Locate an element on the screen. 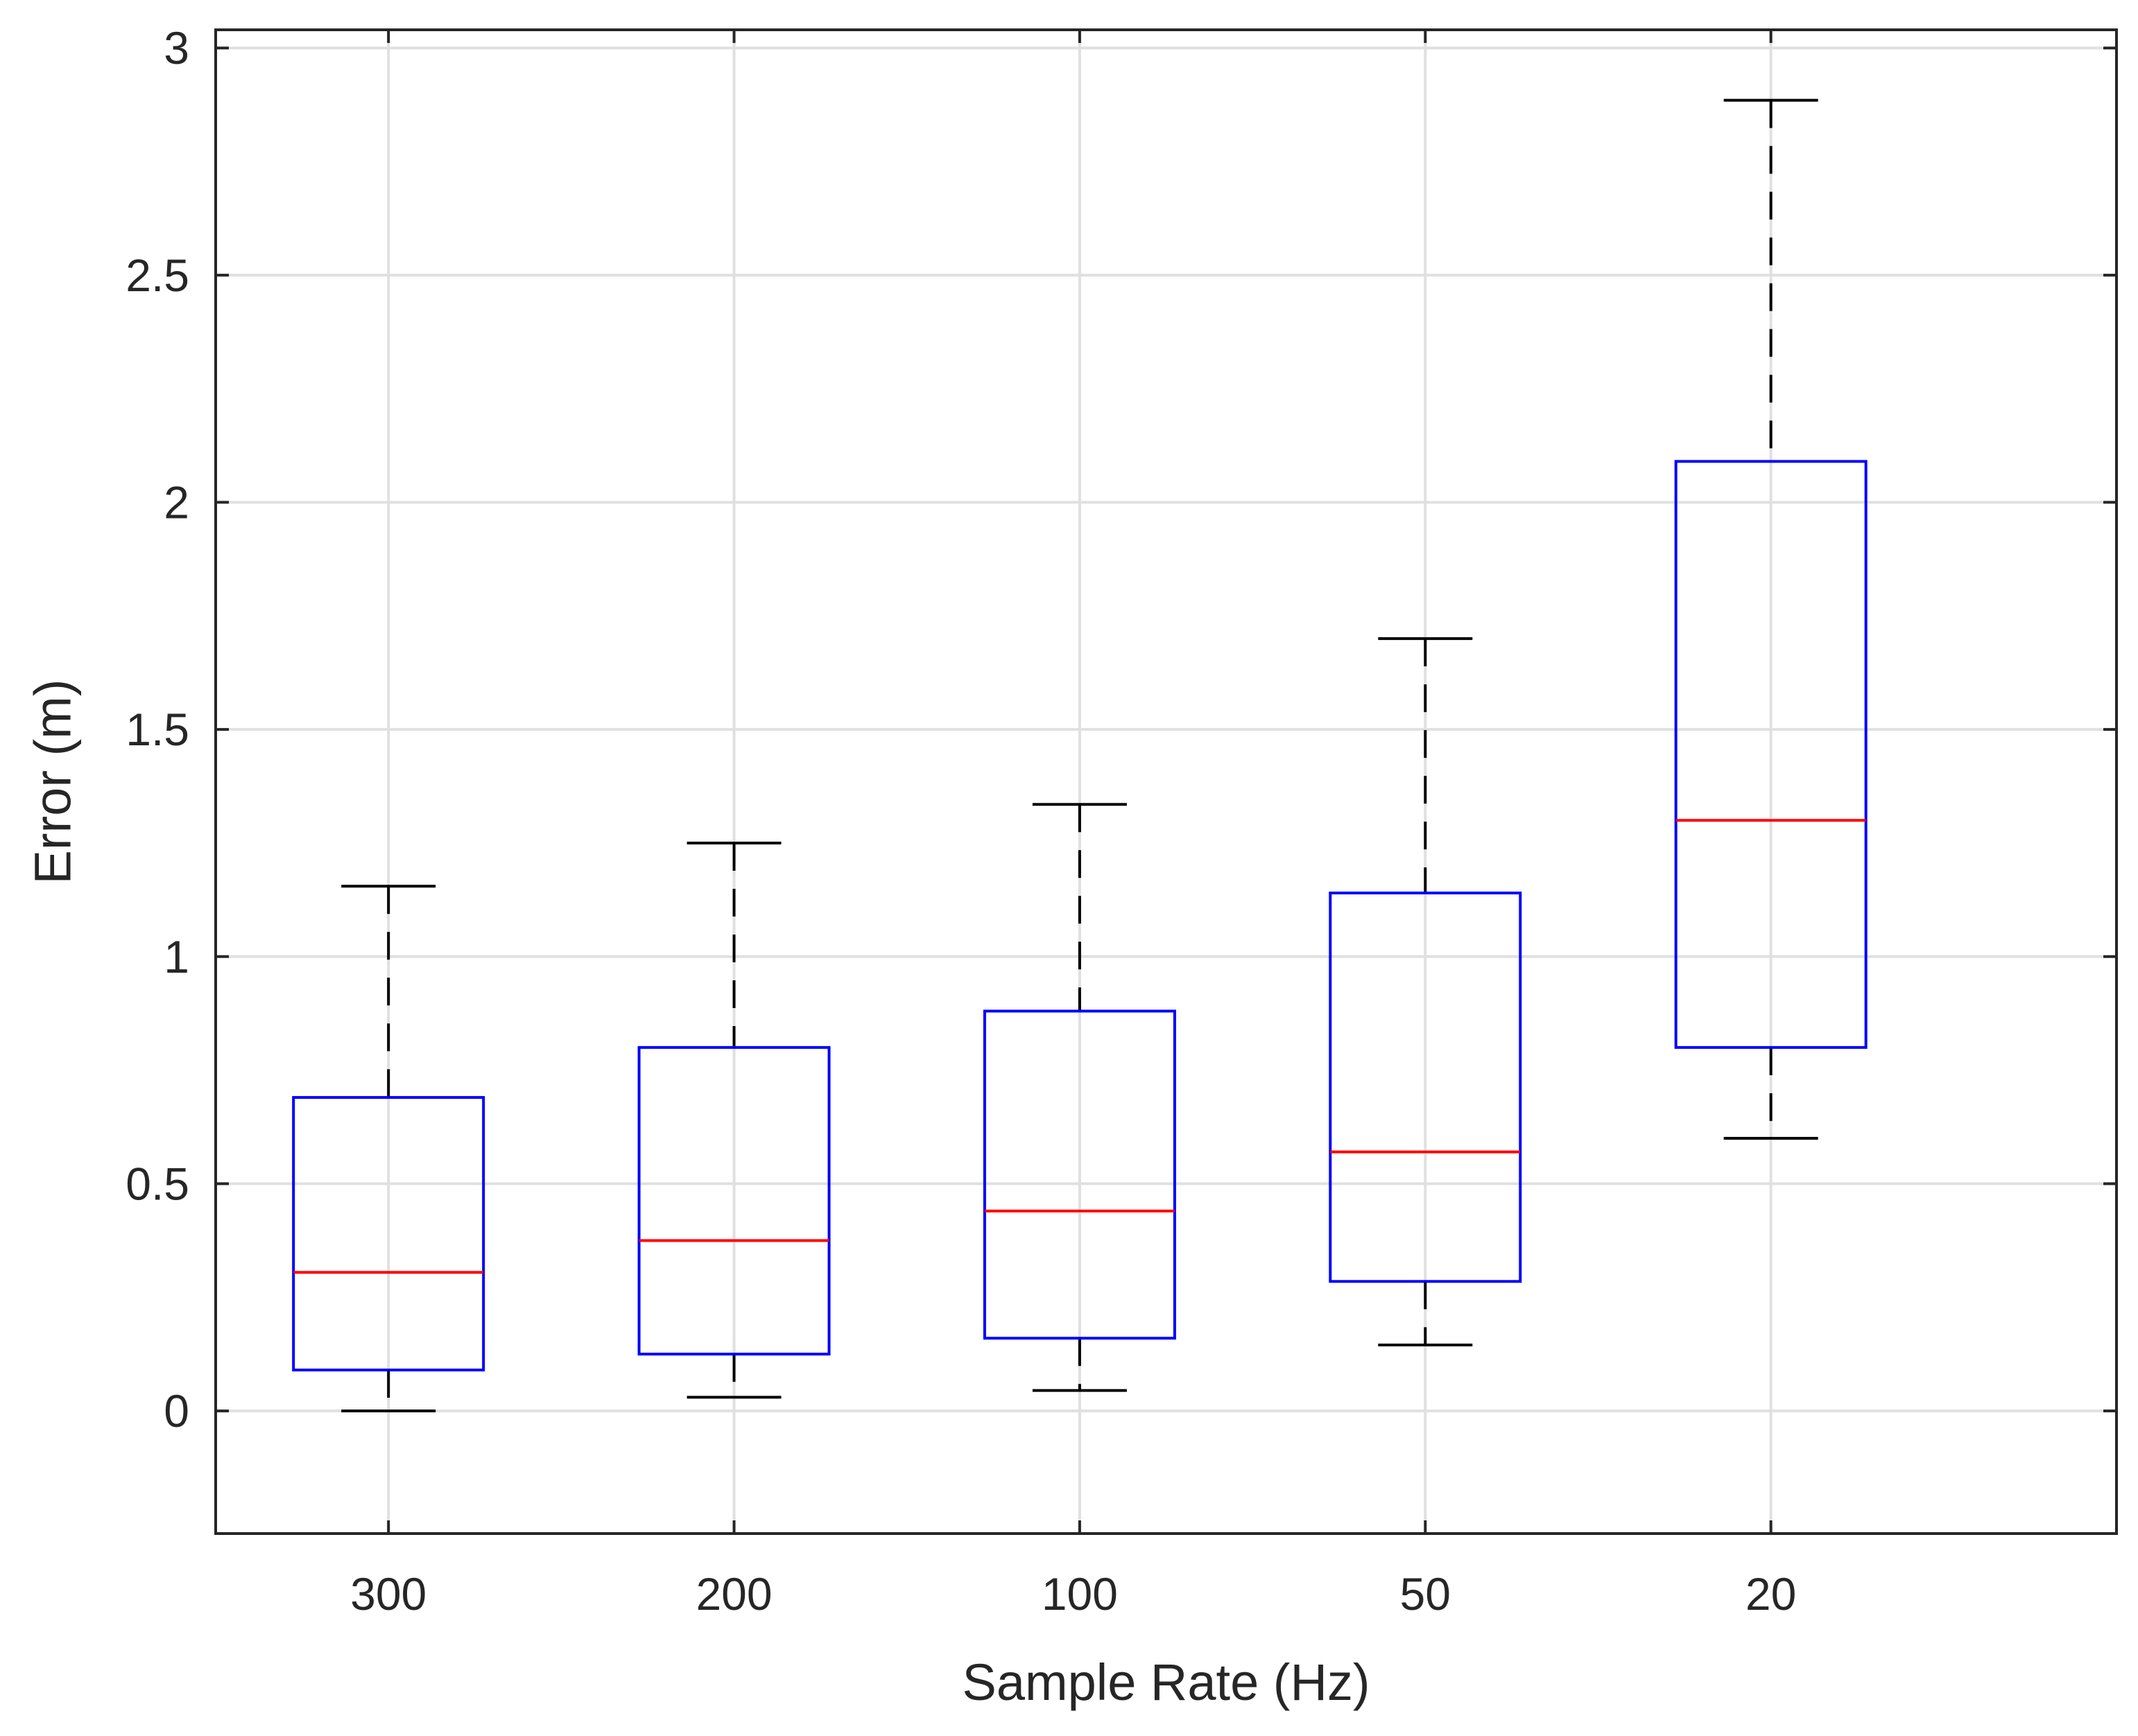 This screenshot has width=2138, height=1736. x-tick-label: 100 is located at coordinates (1080, 1594).